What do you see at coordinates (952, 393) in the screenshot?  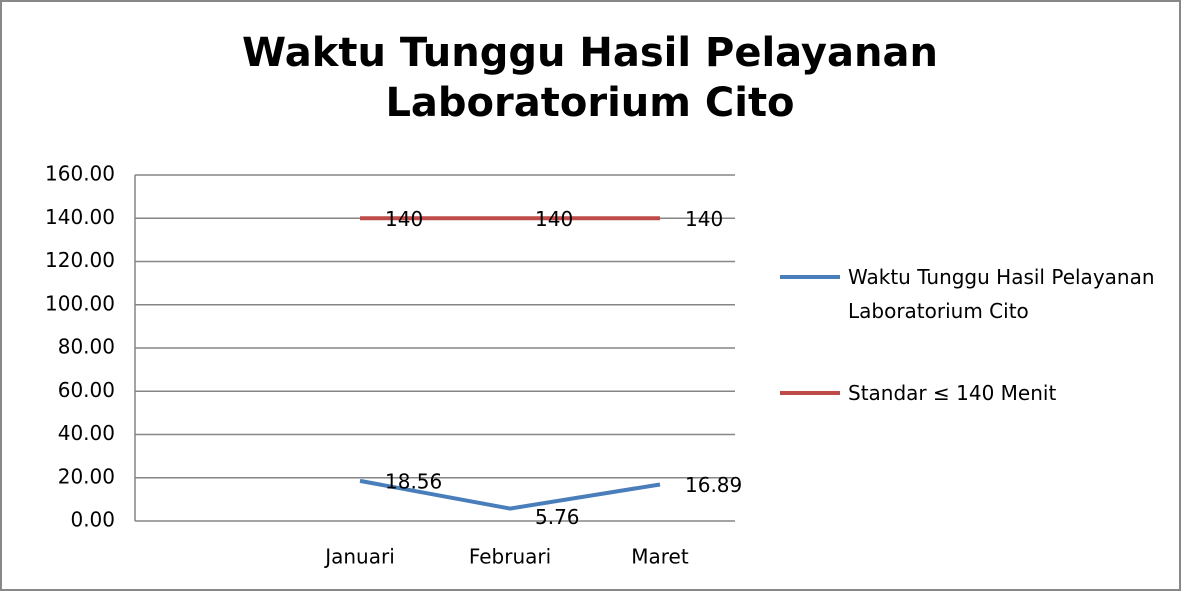 I see `legend-label: Standar ≤ 140 Menit` at bounding box center [952, 393].